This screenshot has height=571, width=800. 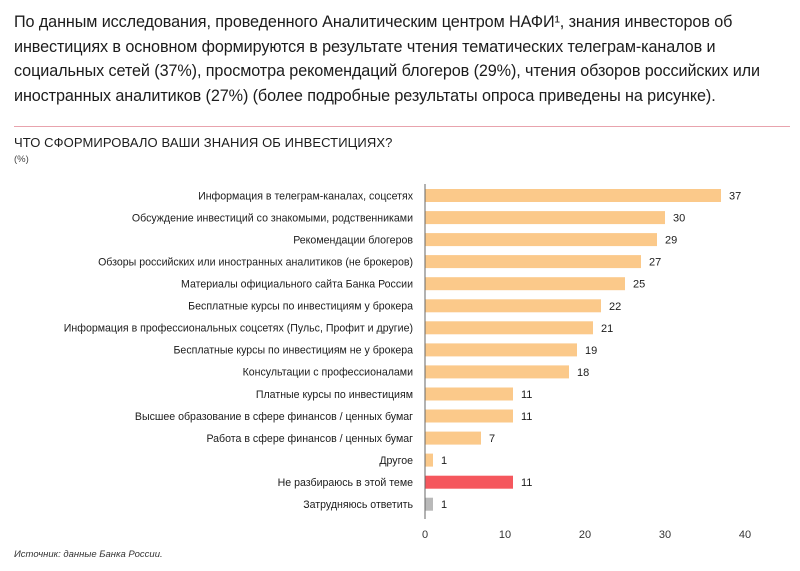 What do you see at coordinates (607, 329) in the screenshot?
I see `value-label: 21` at bounding box center [607, 329].